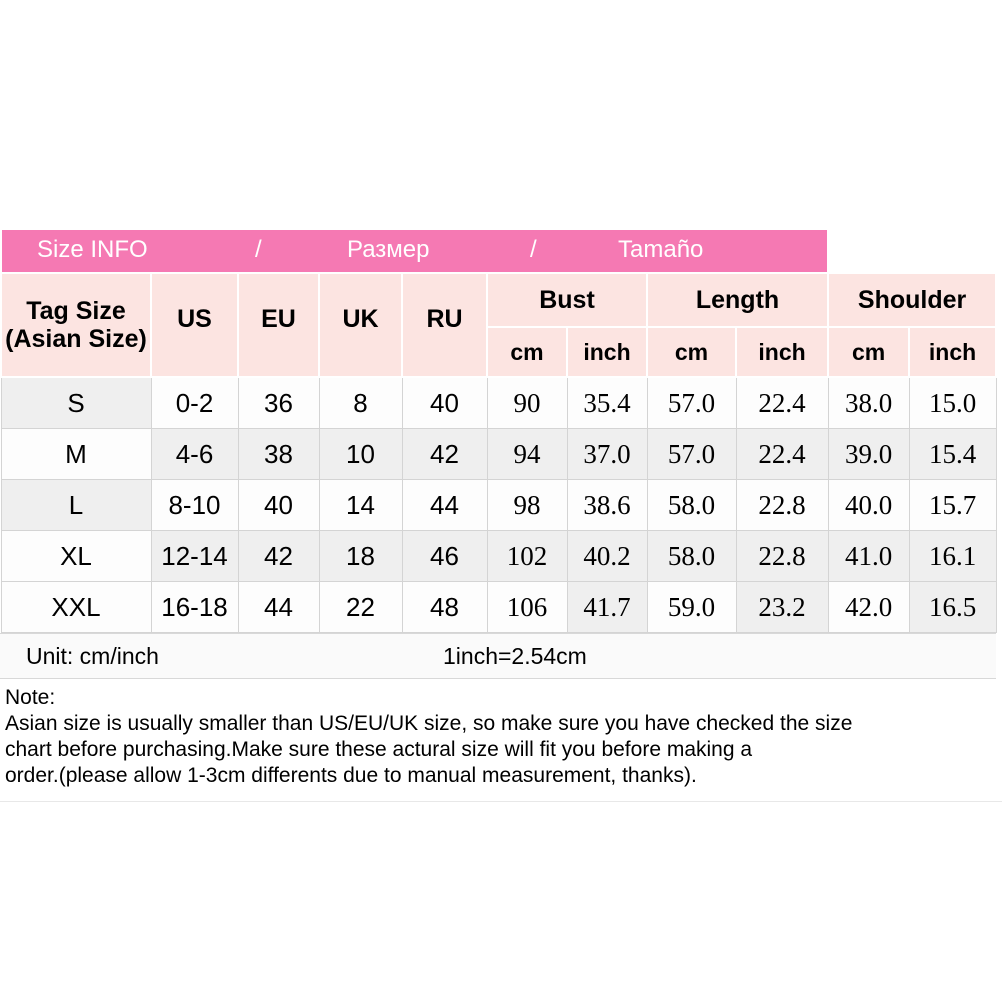 The image size is (1002, 1002). I want to click on table-cell: 90, so click(527, 402).